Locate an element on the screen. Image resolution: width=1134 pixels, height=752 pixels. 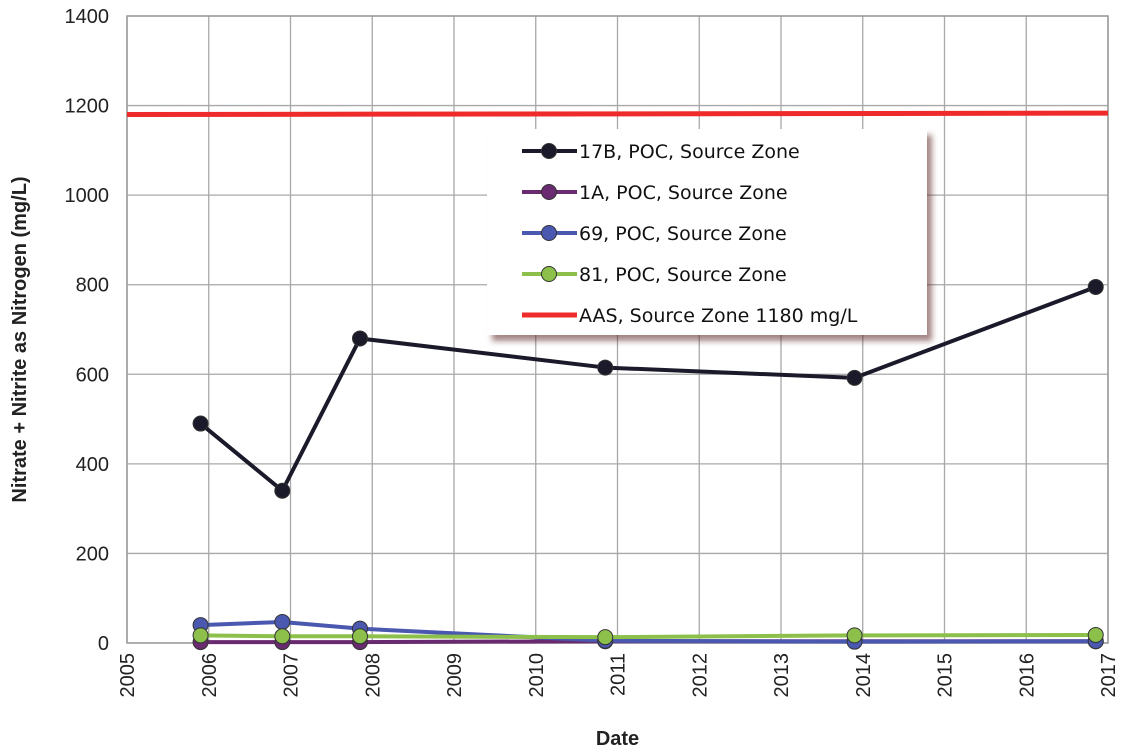
legend-label: 17B, POC, Source Zone is located at coordinates (689, 152).